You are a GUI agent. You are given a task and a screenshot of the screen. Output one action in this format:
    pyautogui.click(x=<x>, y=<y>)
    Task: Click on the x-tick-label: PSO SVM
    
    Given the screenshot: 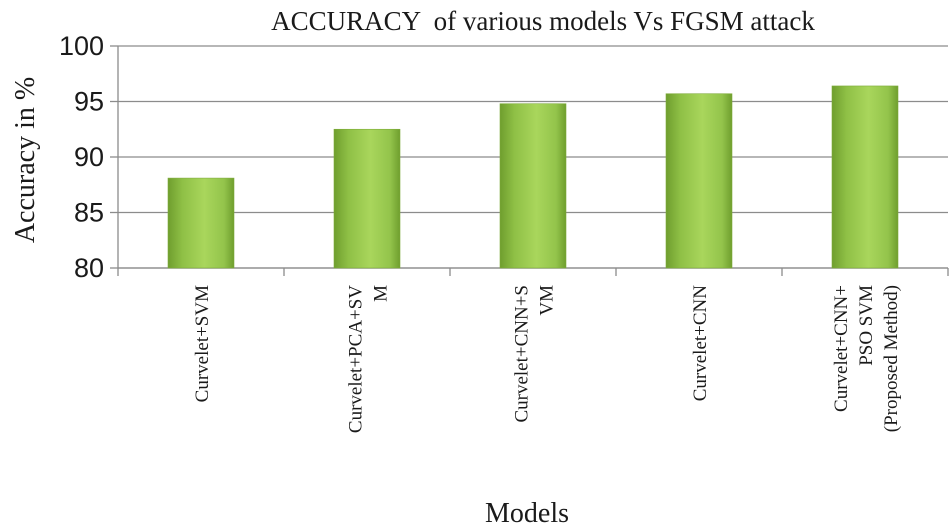 What is the action you would take?
    pyautogui.click(x=866, y=325)
    